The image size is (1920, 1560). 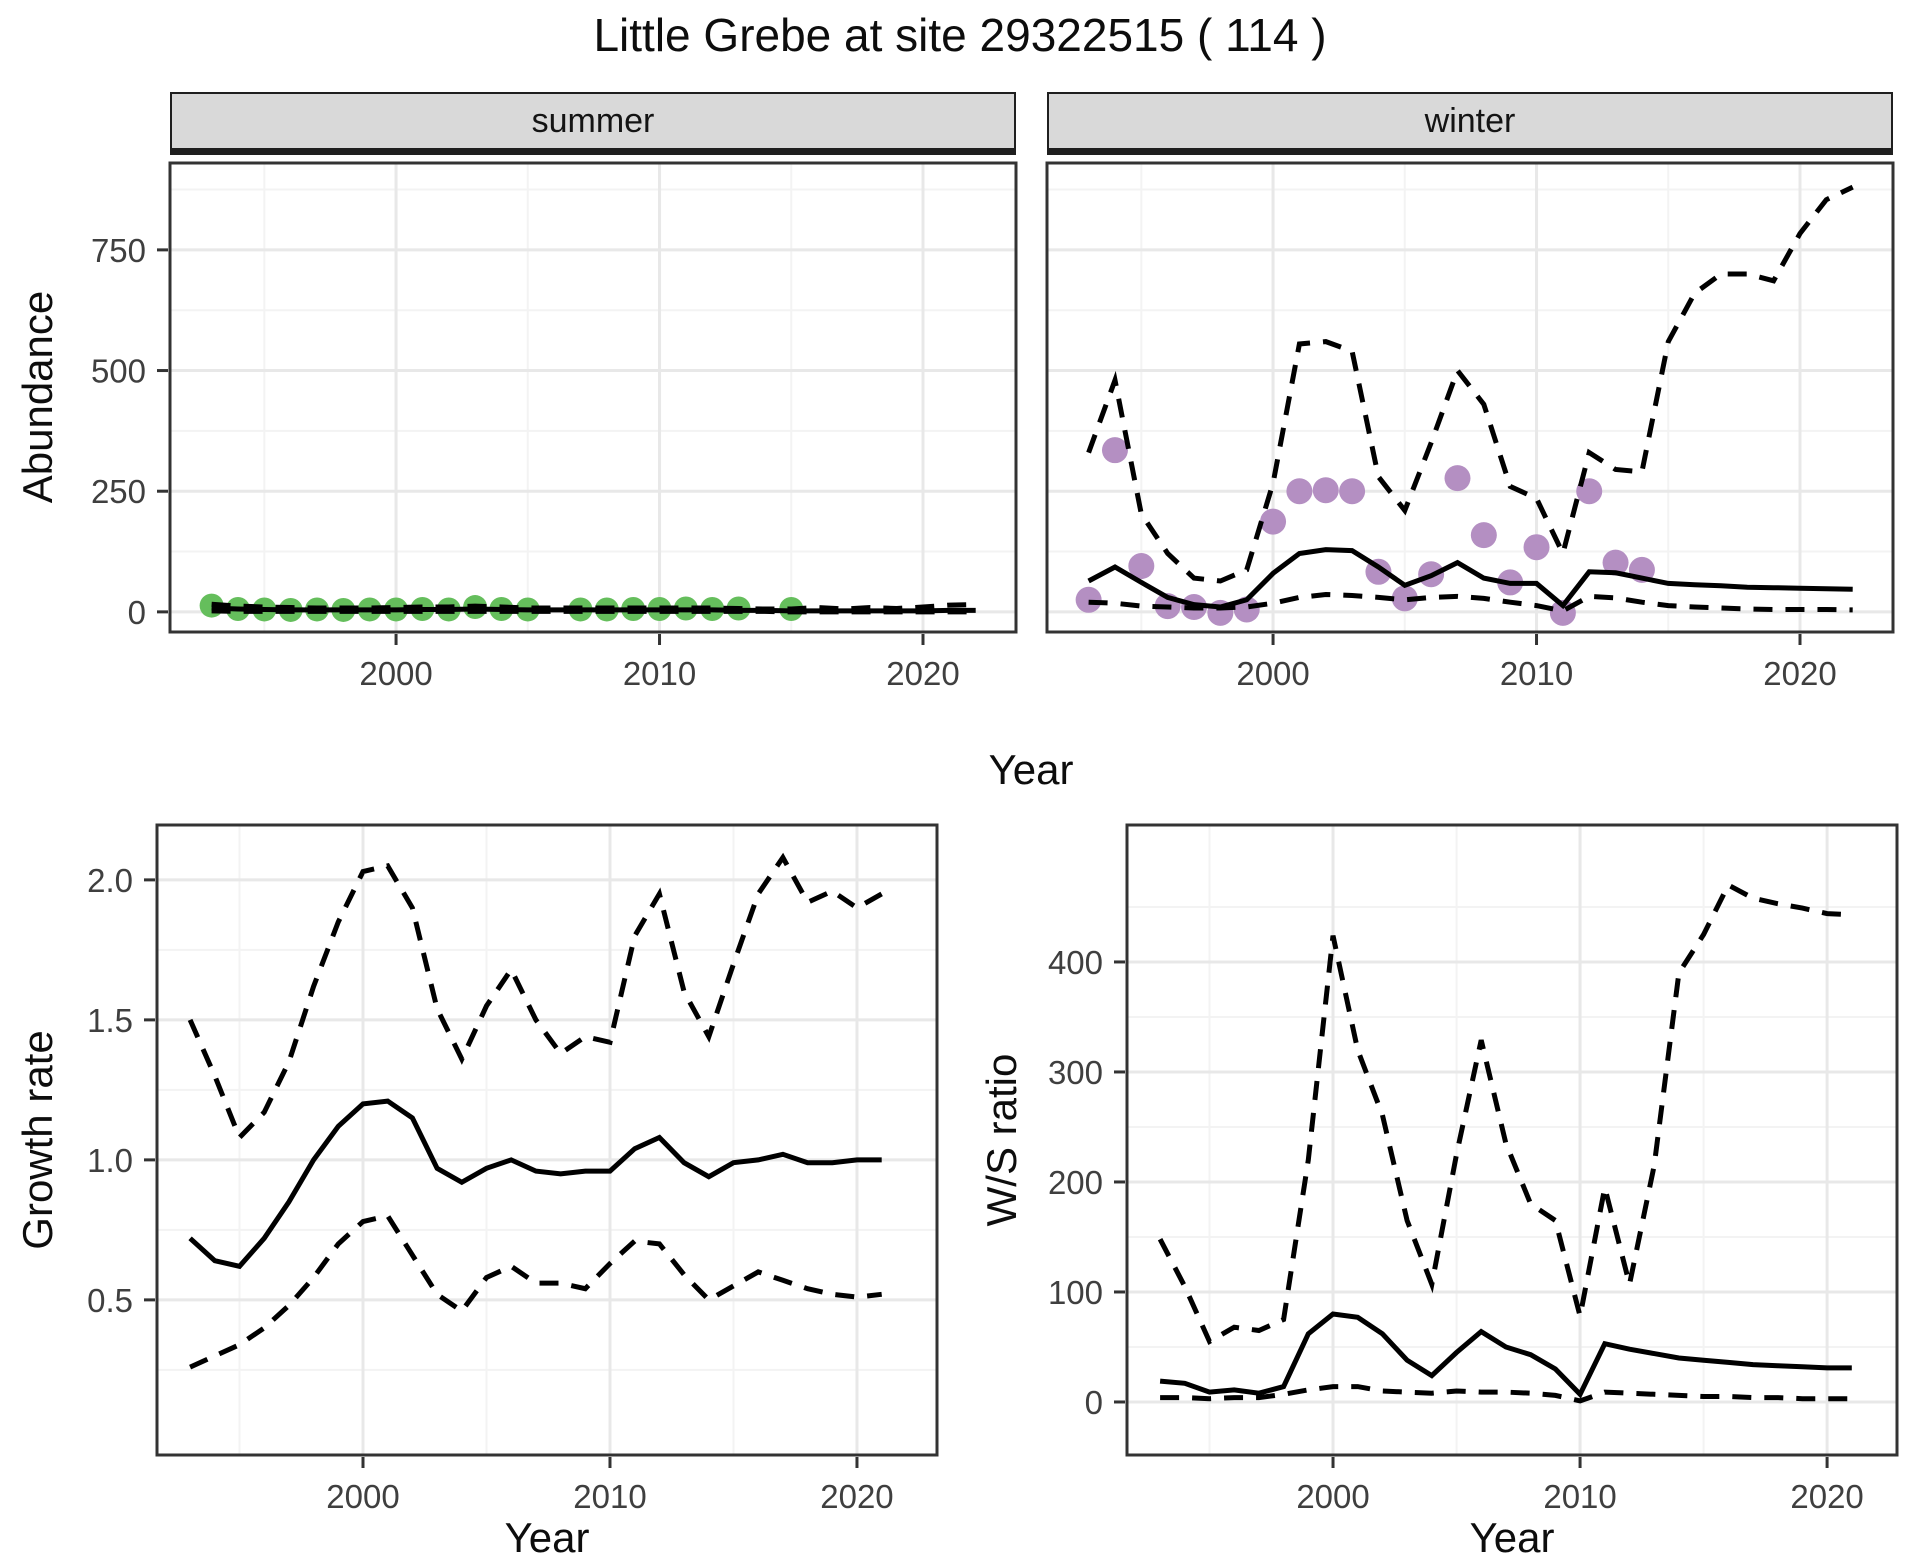 I want to click on y-tick-label: 400, so click(x=1075, y=962).